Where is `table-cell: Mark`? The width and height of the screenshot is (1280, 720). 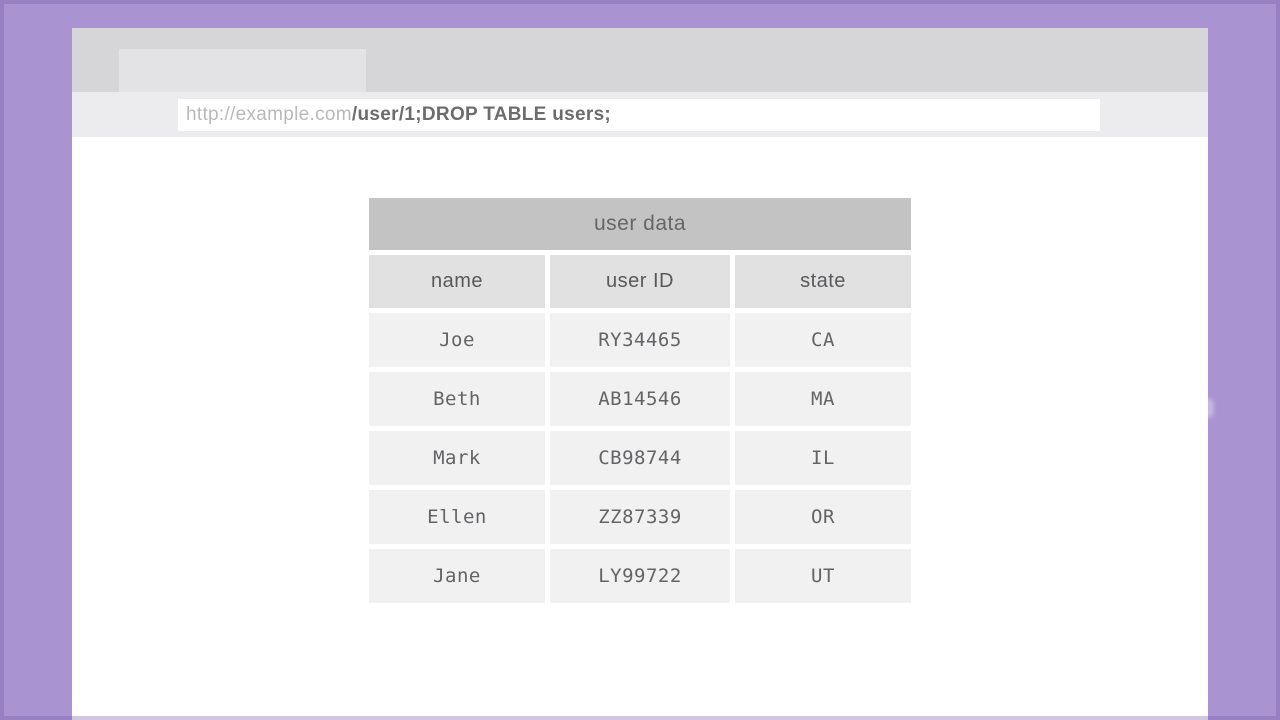
table-cell: Mark is located at coordinates (457, 458).